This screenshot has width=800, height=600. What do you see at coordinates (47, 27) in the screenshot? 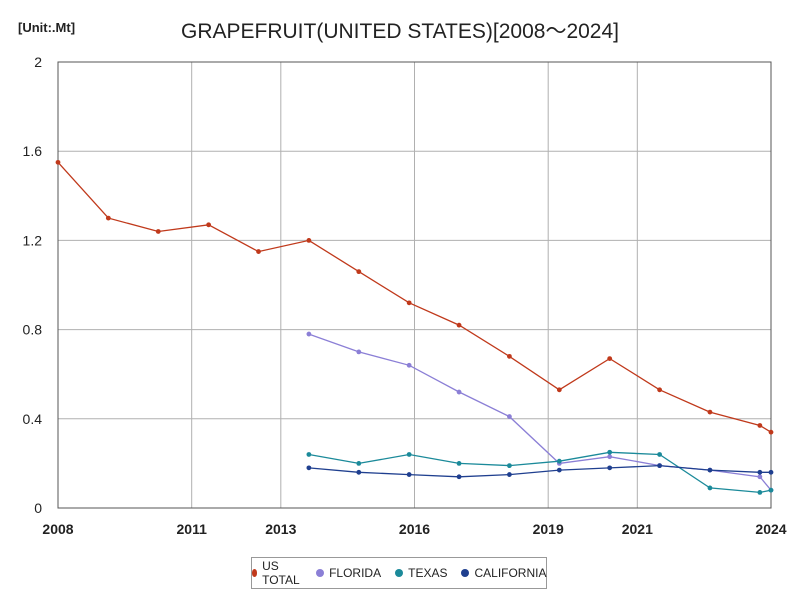
I see `unit-label: [Unit:.Mt]` at bounding box center [47, 27].